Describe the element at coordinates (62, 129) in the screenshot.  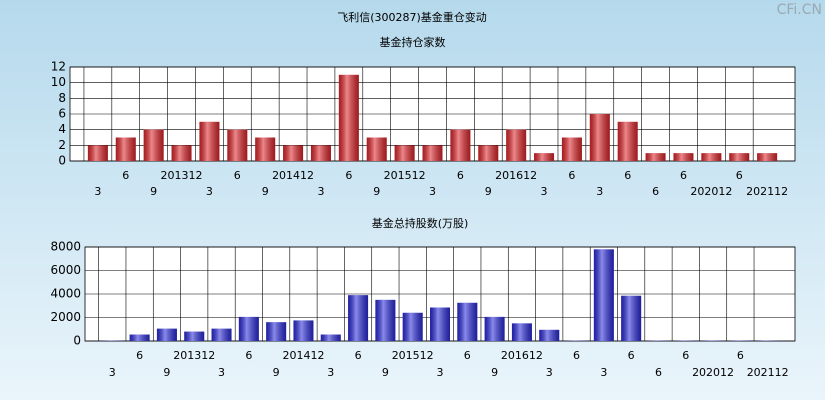
I see `y-tick-label: 4` at that location.